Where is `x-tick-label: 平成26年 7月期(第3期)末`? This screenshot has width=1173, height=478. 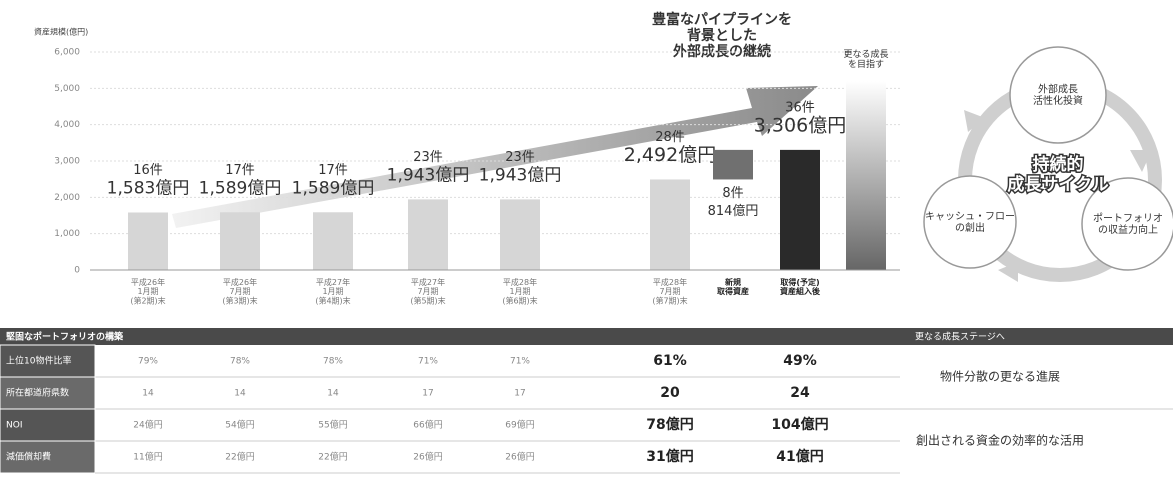
x-tick-label: 平成26年 7月期(第3期)末 is located at coordinates (239, 291).